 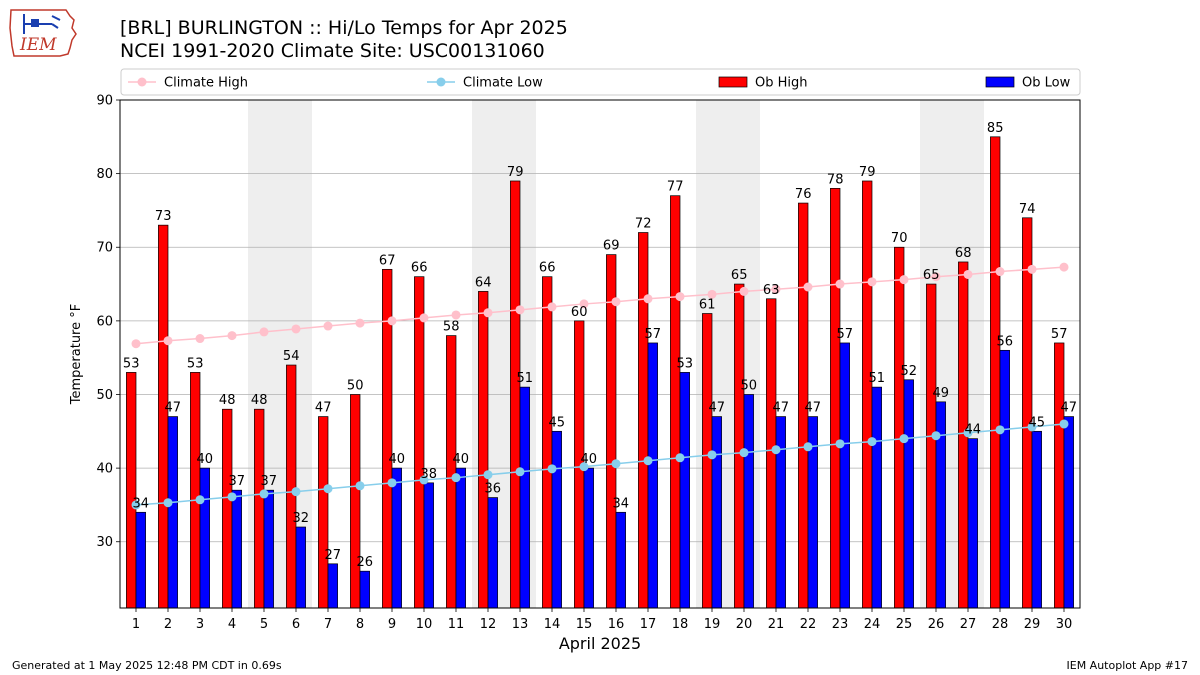 What do you see at coordinates (648, 624) in the screenshot?
I see `x-tick-label: 17` at bounding box center [648, 624].